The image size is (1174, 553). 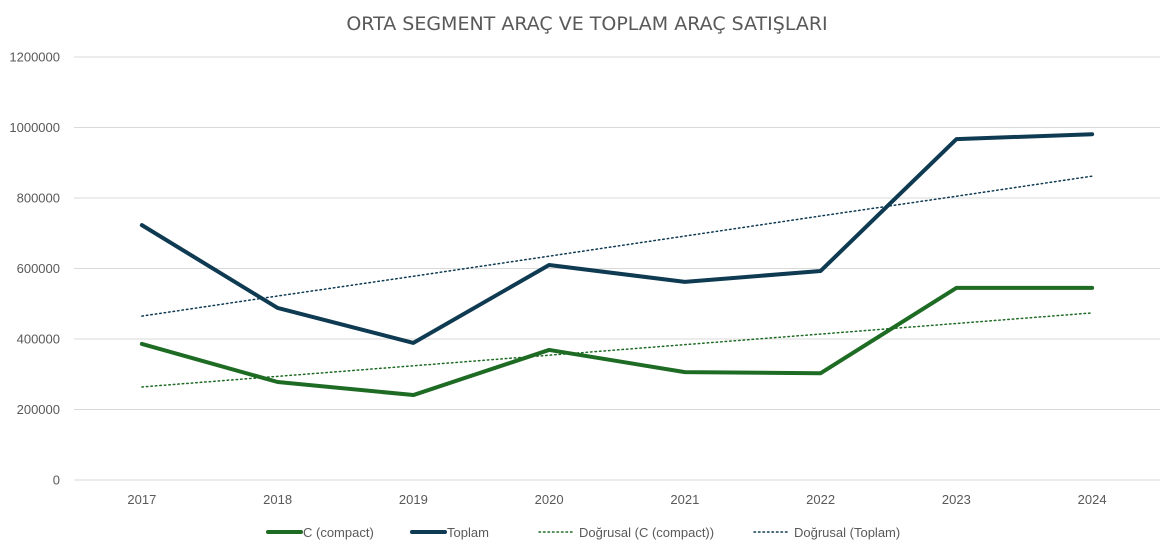 What do you see at coordinates (468, 532) in the screenshot?
I see `legend-label: Toplam` at bounding box center [468, 532].